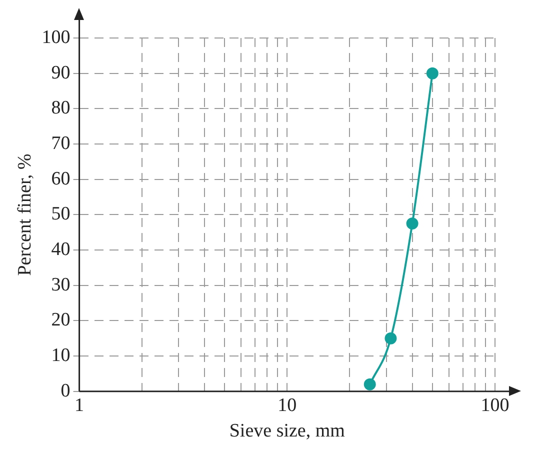  Describe the element at coordinates (79, 405) in the screenshot. I see `x-tick-label: 1` at that location.